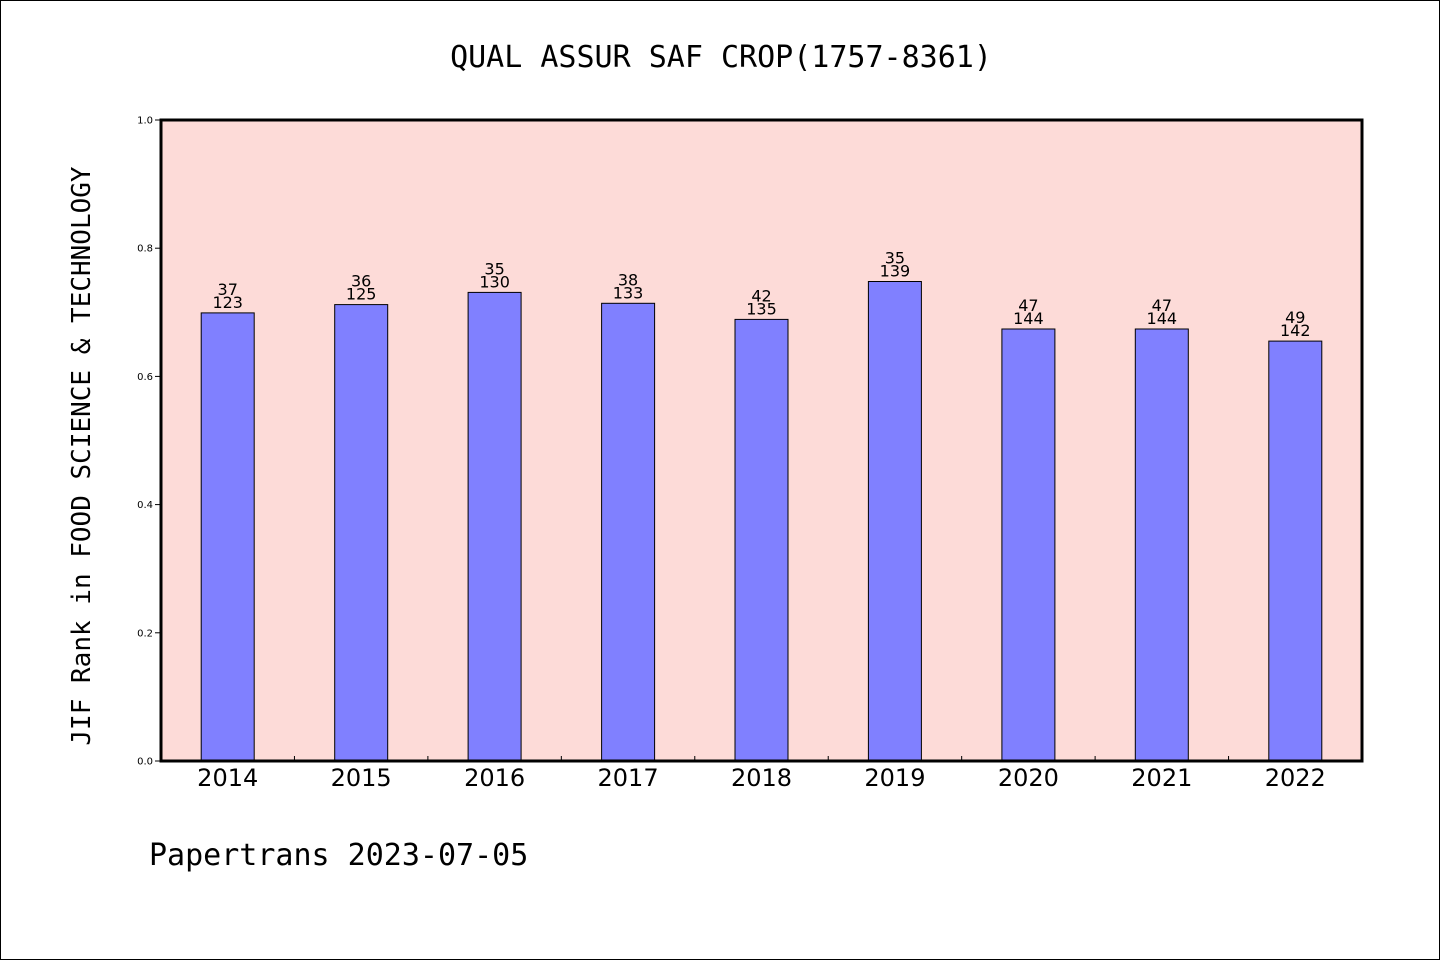 This screenshot has height=961, width=1440. What do you see at coordinates (895, 258) in the screenshot?
I see `rank-label-2019: 35` at bounding box center [895, 258].